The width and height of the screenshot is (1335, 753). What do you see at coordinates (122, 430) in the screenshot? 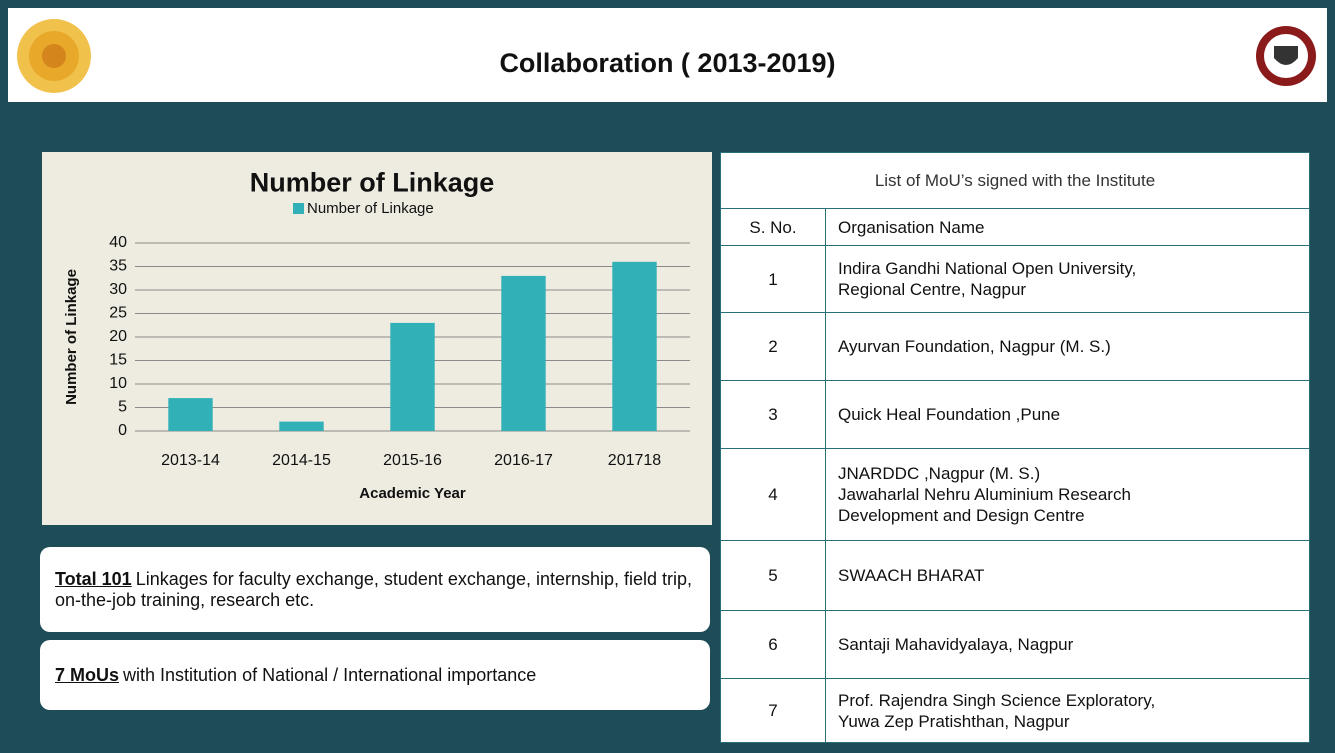
I see `y-tick-label: 0` at bounding box center [122, 430].